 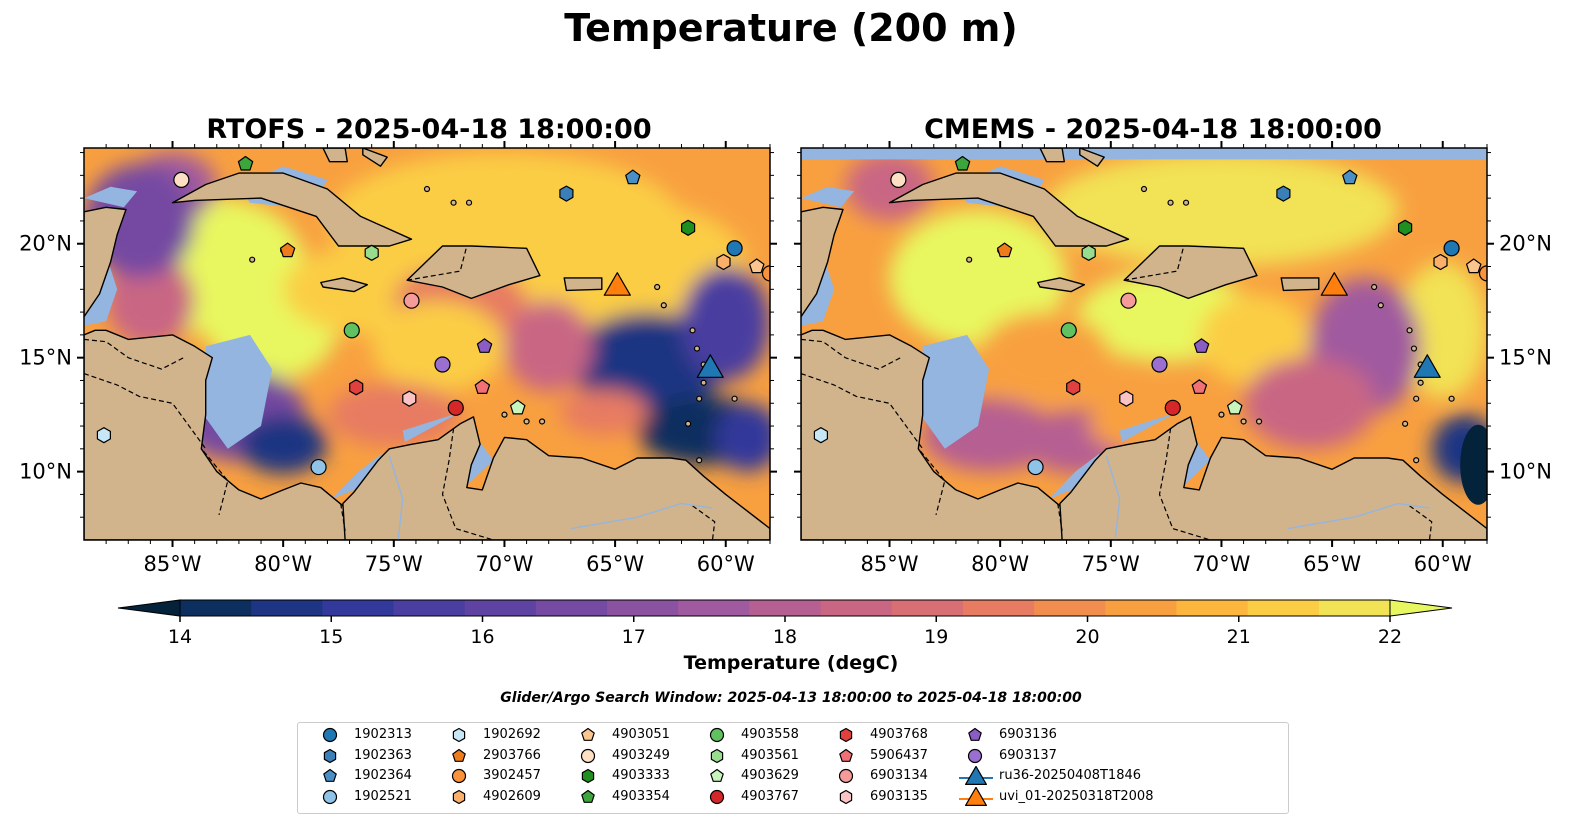 What do you see at coordinates (1239, 637) in the screenshot?
I see `colorbar-tick-label: 21` at bounding box center [1239, 637].